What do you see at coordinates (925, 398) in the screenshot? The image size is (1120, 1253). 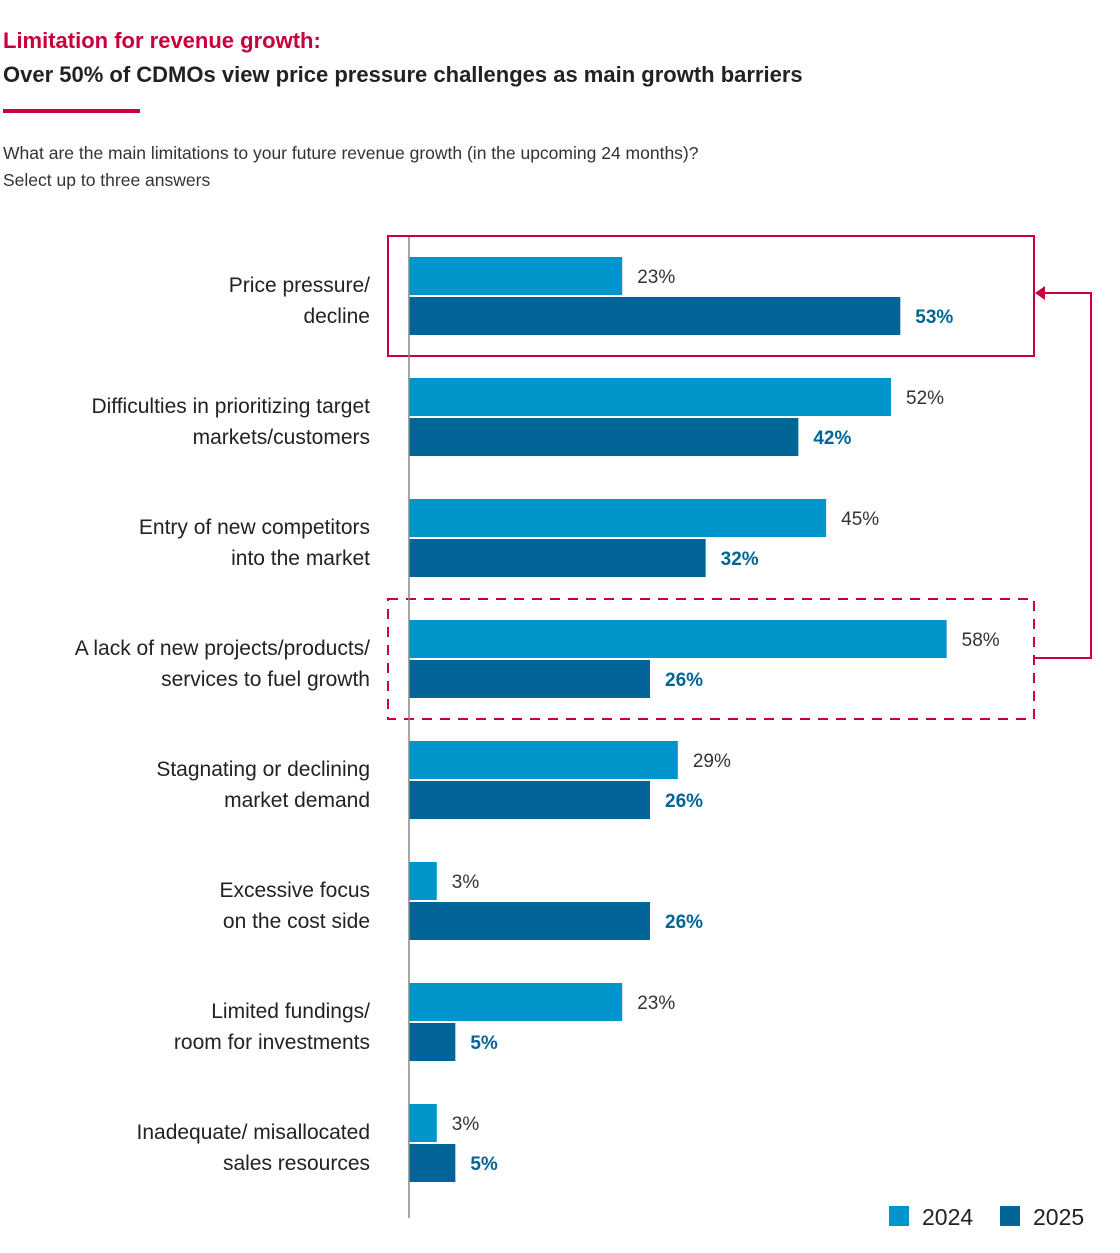 I see `value-label-2024: 52%` at bounding box center [925, 398].